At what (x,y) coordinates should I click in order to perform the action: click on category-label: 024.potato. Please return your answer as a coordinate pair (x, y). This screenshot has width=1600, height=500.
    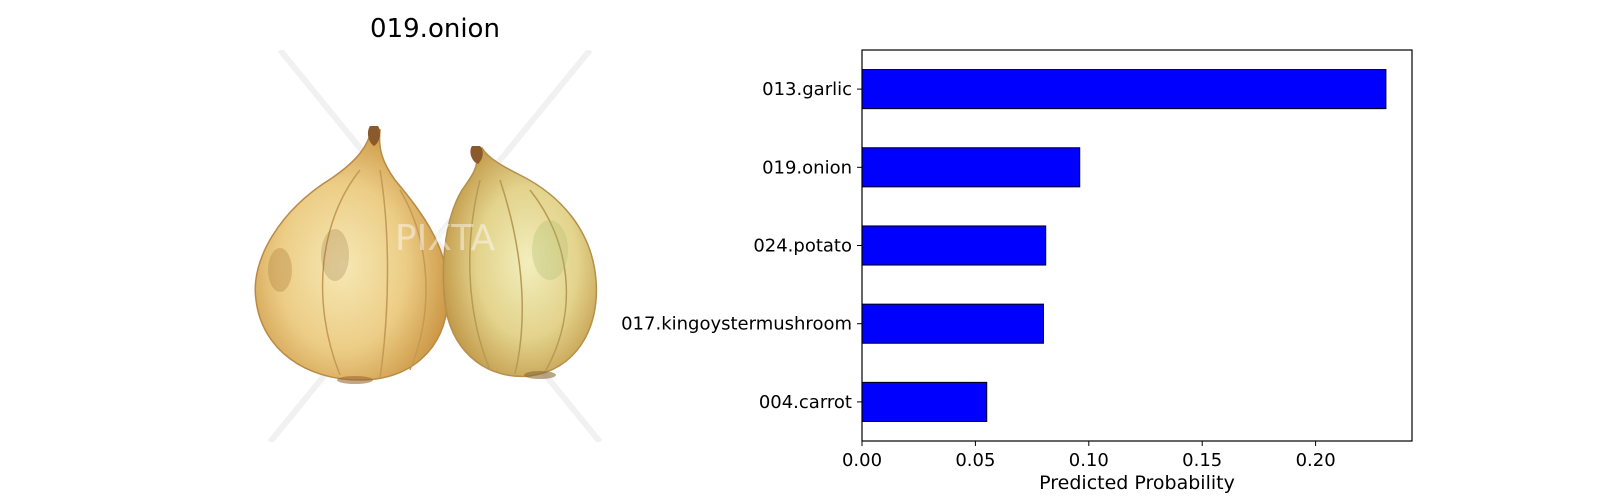
    Looking at the image, I should click on (802, 246).